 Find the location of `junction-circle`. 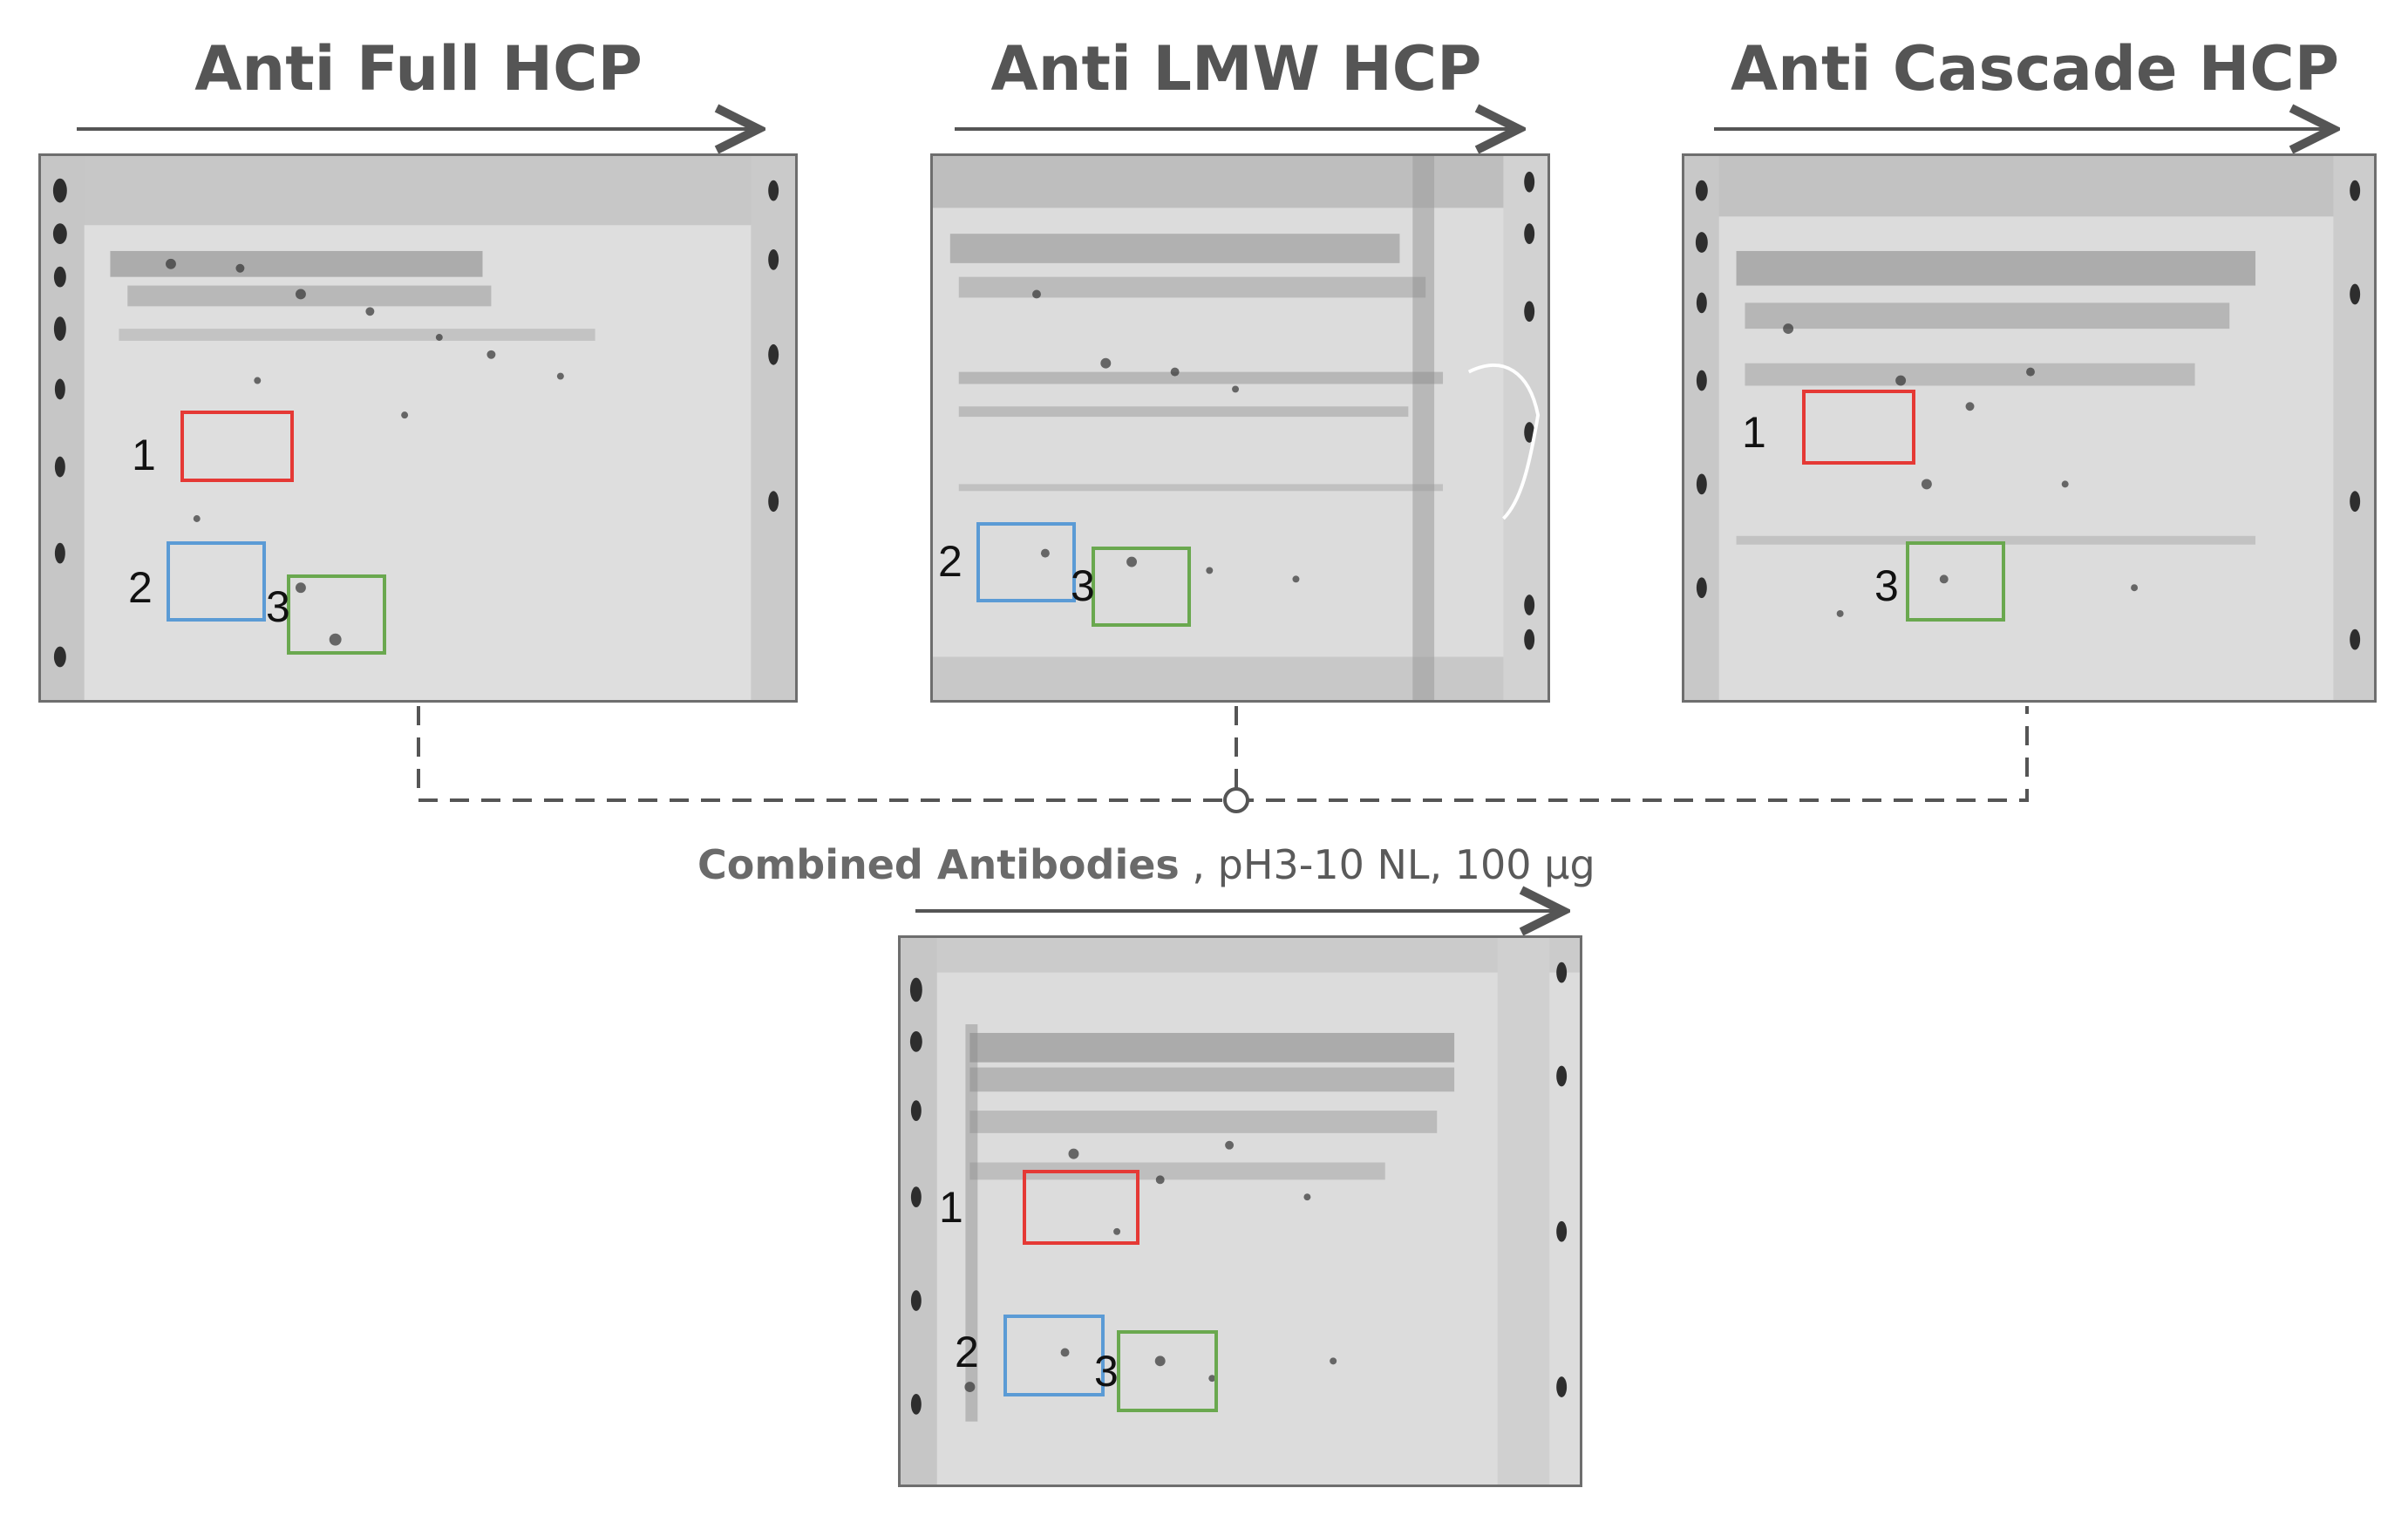

junction-circle is located at coordinates (1236, 800).